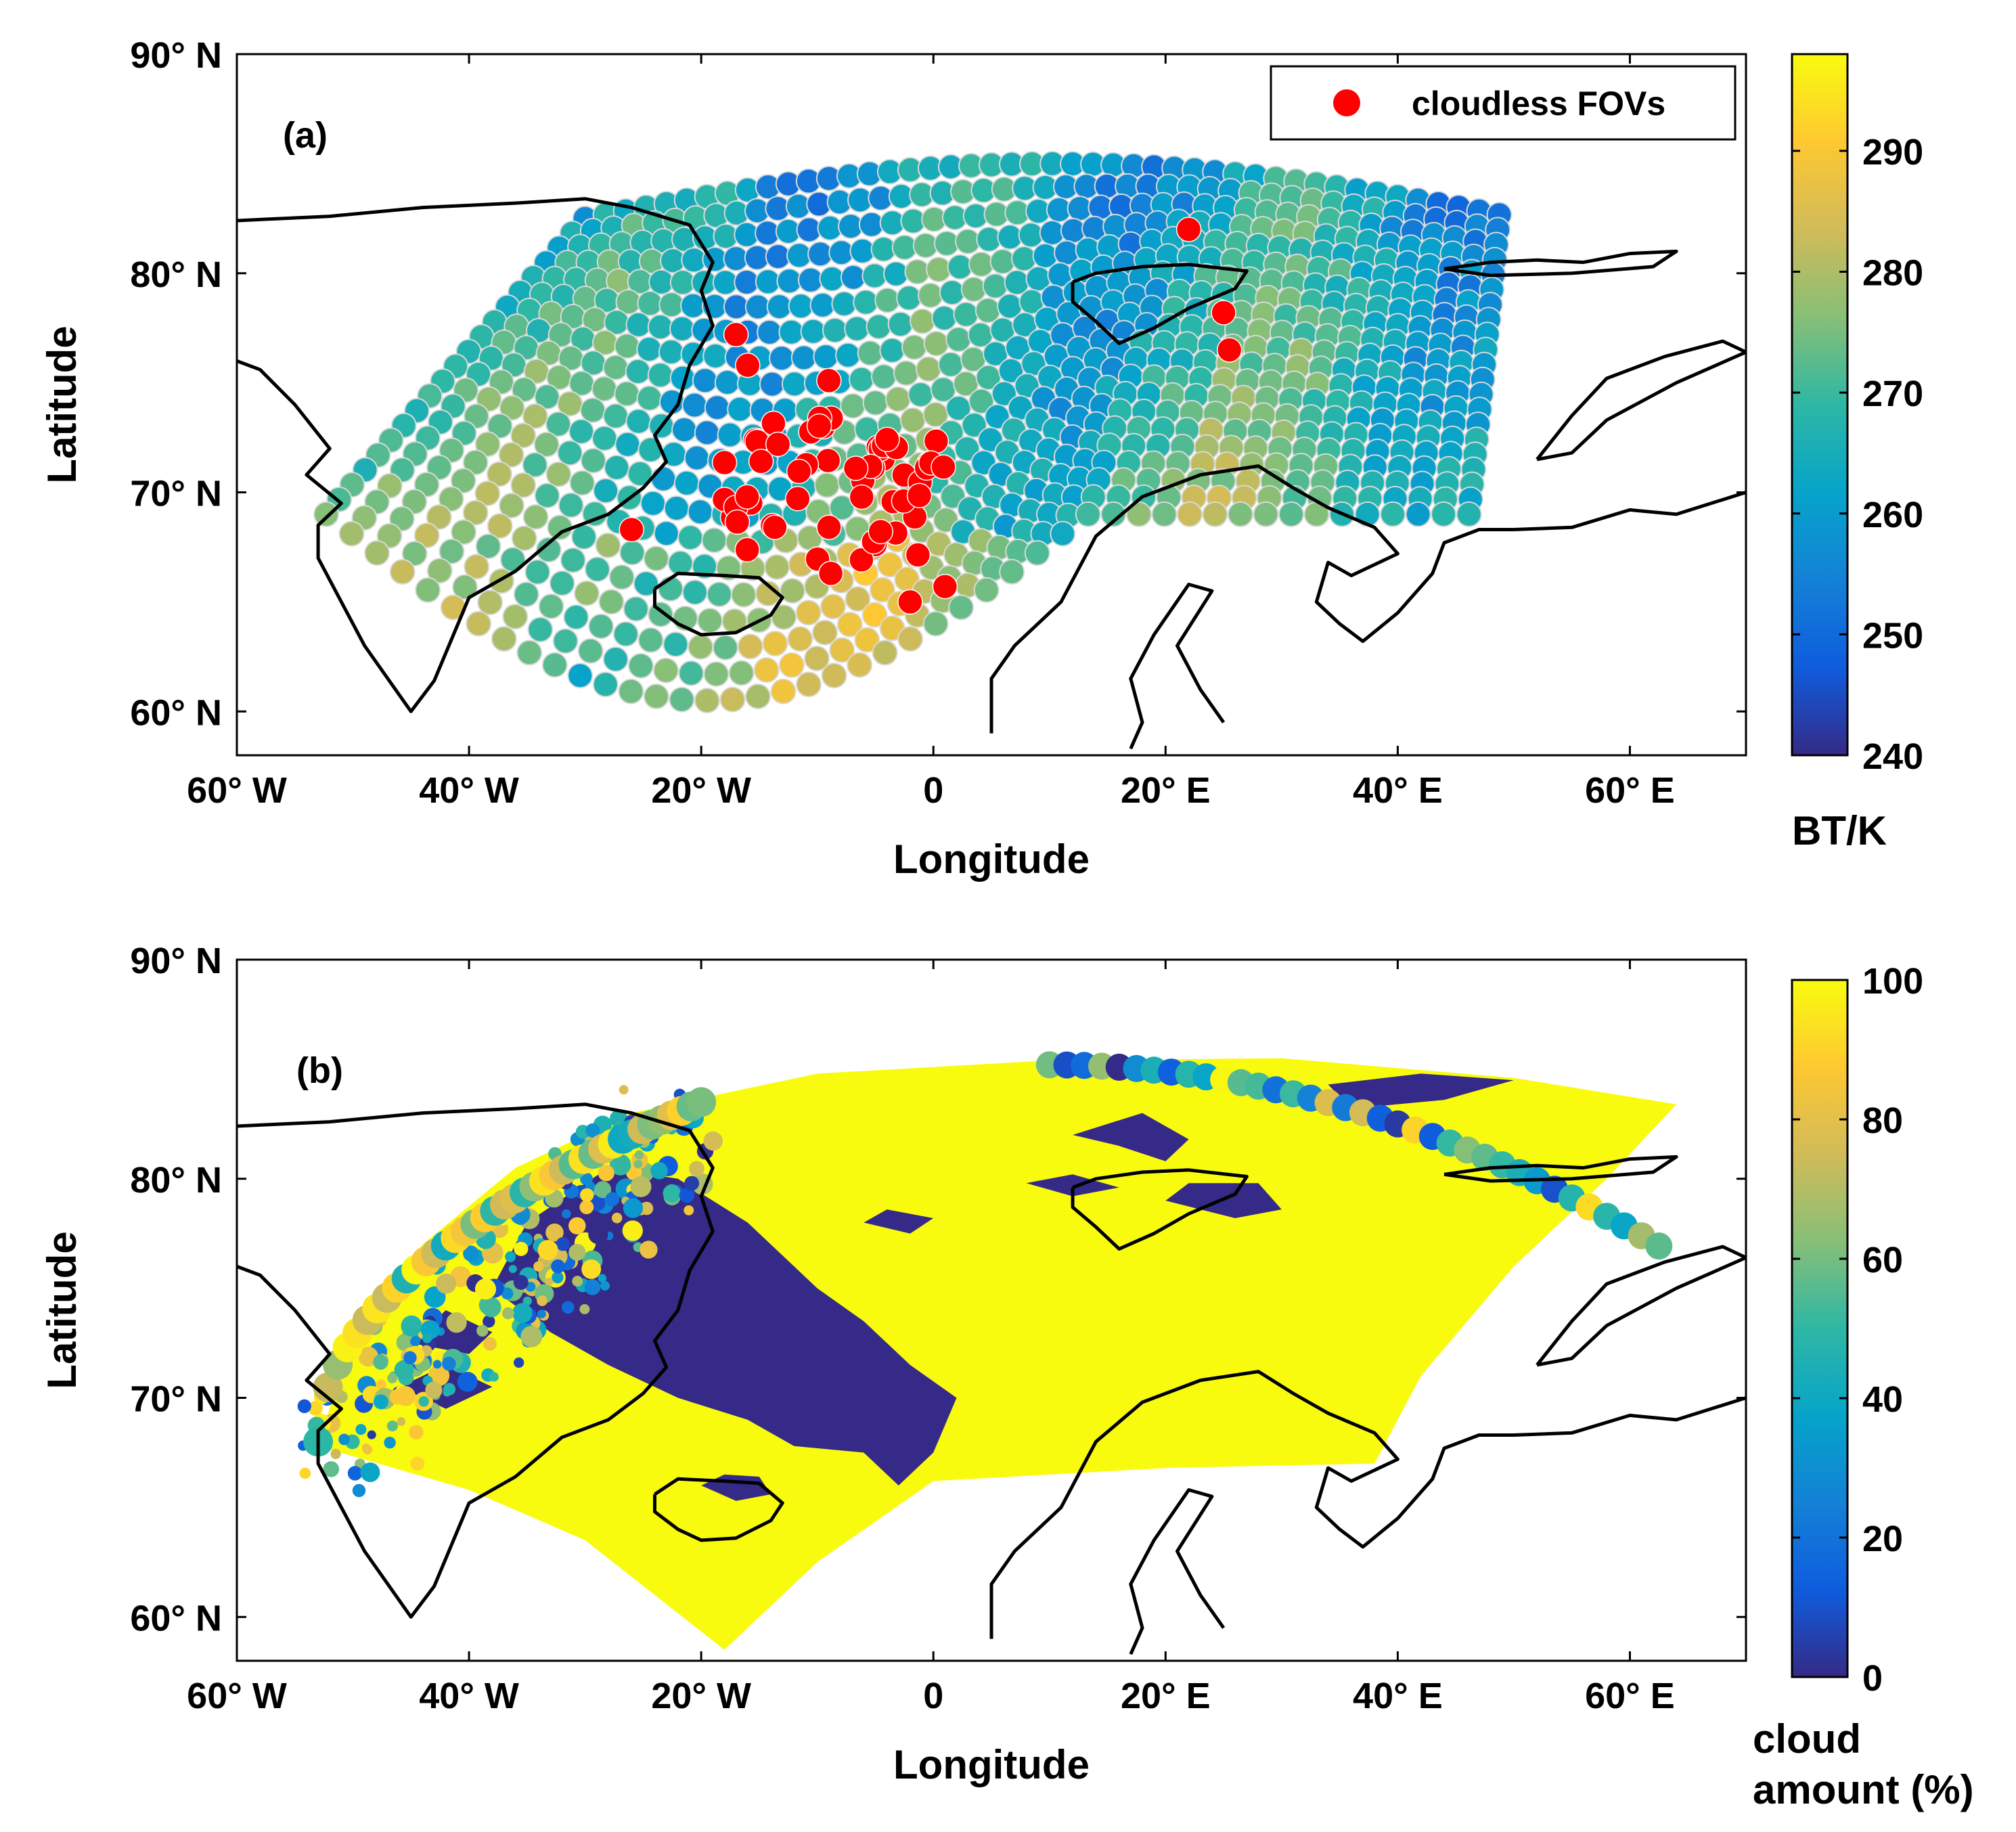 The width and height of the screenshot is (2016, 1832). I want to click on colorbar-tick-label: 250, so click(1893, 636).